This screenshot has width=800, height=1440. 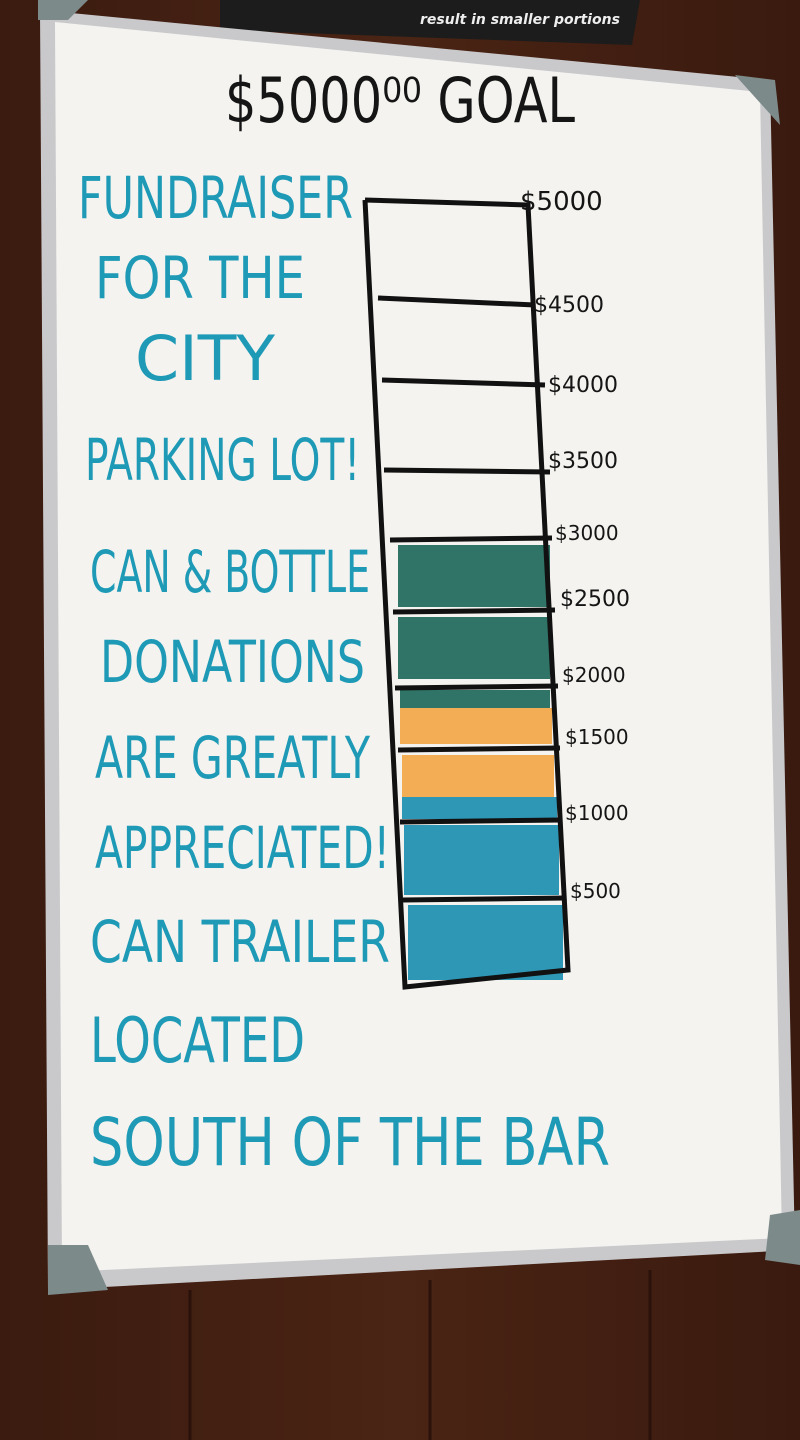 I want to click on message-line: SOUTH OF THE BAR, so click(x=350, y=1142).